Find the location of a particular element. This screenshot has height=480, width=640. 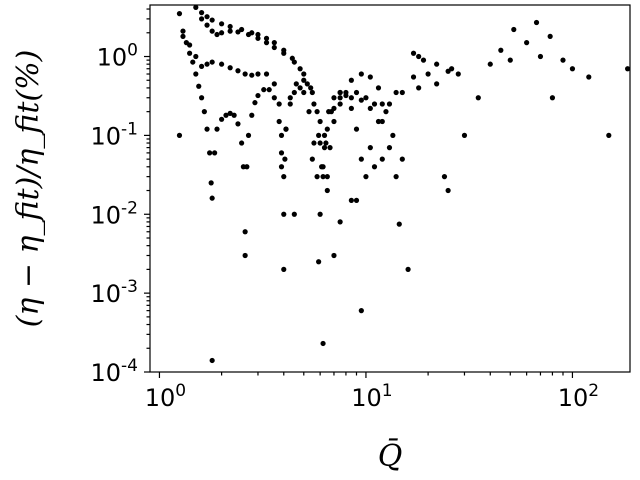

x-tick-label-2: 102 is located at coordinates (578, 396).